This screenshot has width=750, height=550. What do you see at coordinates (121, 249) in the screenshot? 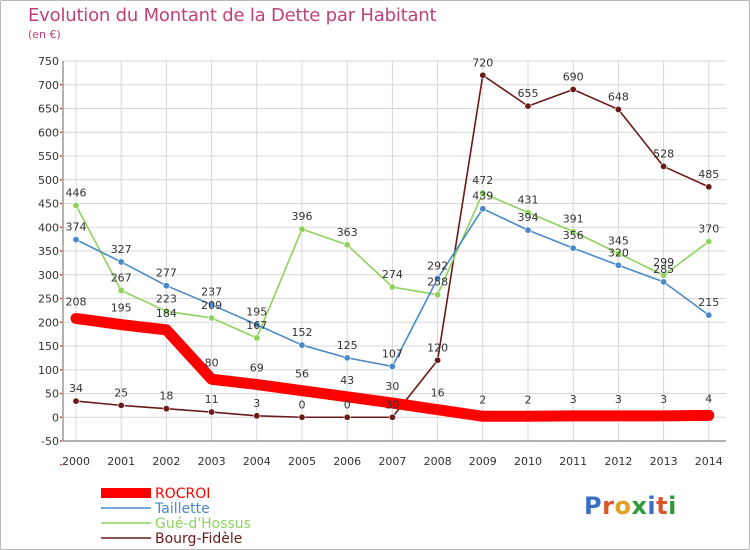
I see `data-label-taillette: 327` at bounding box center [121, 249].